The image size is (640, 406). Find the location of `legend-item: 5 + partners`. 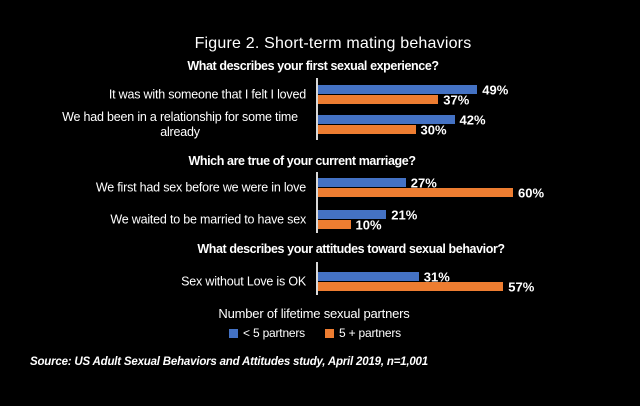

legend-item: 5 + partners is located at coordinates (363, 333).